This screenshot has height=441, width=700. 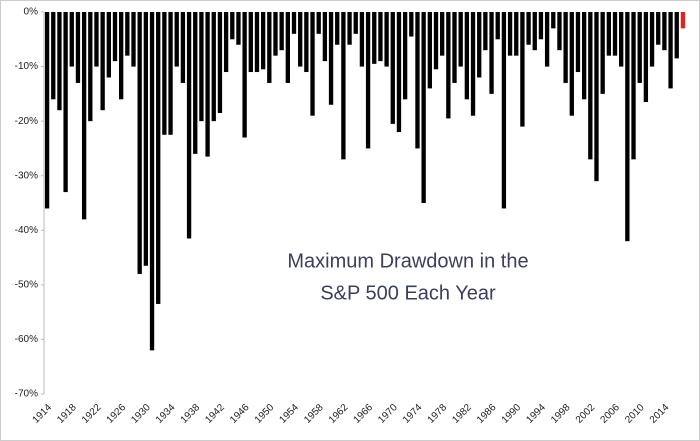 I want to click on y-tick-label: -40%, so click(x=26, y=230).